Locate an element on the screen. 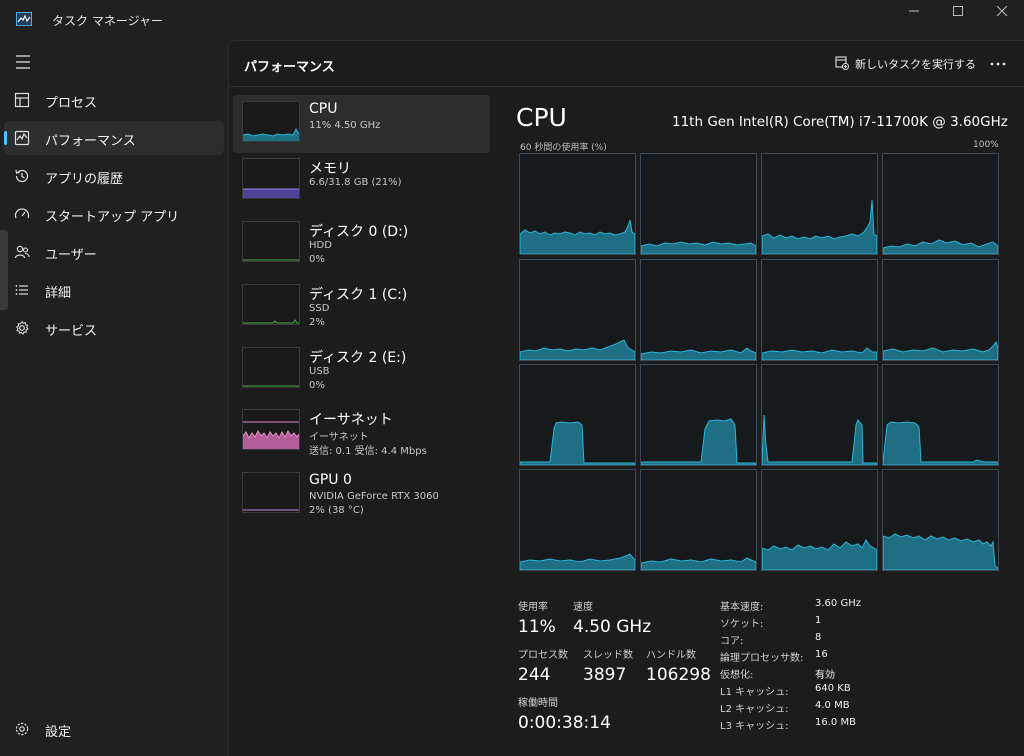 The image size is (1024, 756). sidebar-item-performance: パフォーマンス is located at coordinates (114, 138).